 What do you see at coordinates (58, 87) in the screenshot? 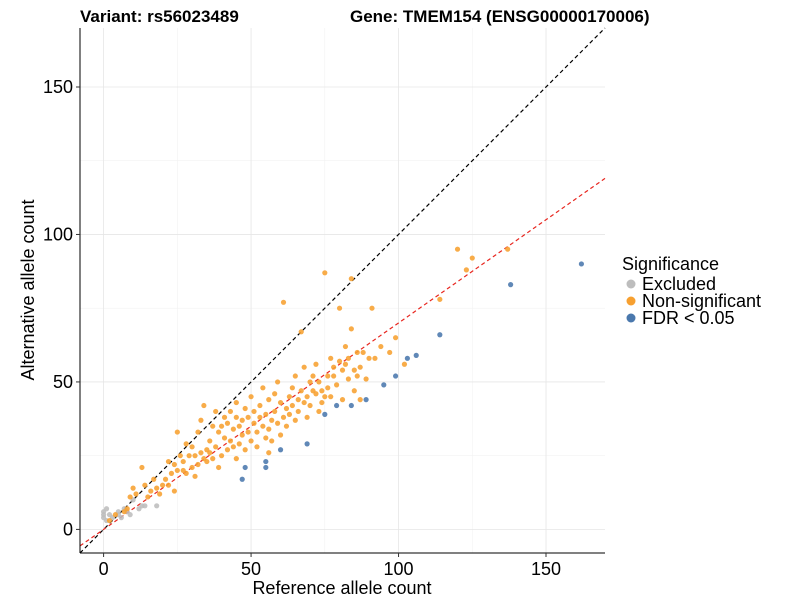
I see `y-tick-label: 150` at bounding box center [58, 87].